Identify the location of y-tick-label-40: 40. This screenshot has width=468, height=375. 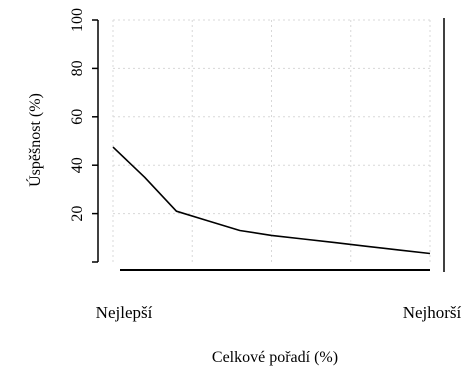
(77, 165).